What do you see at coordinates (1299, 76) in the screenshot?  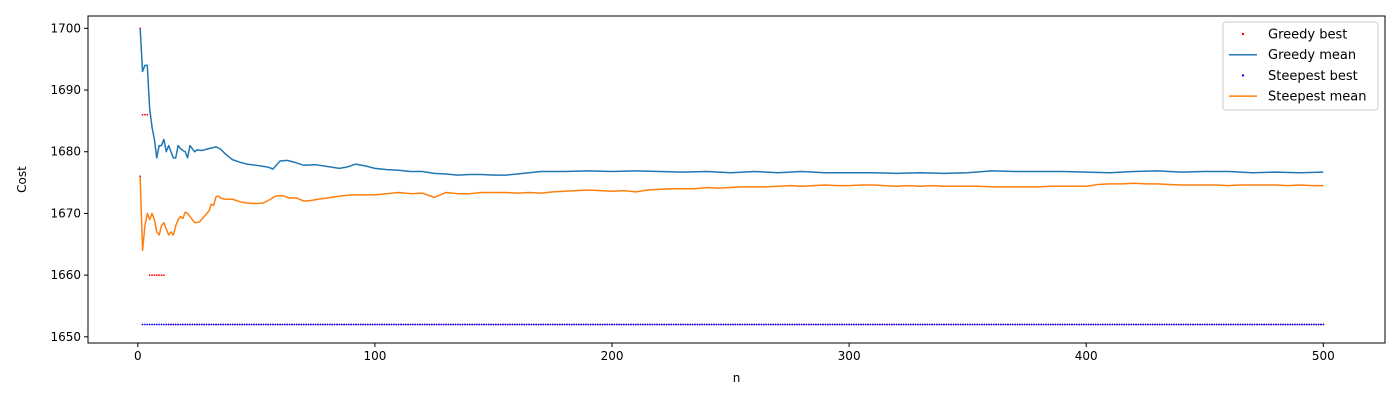 I see `legend-entry: Steepest best` at bounding box center [1299, 76].